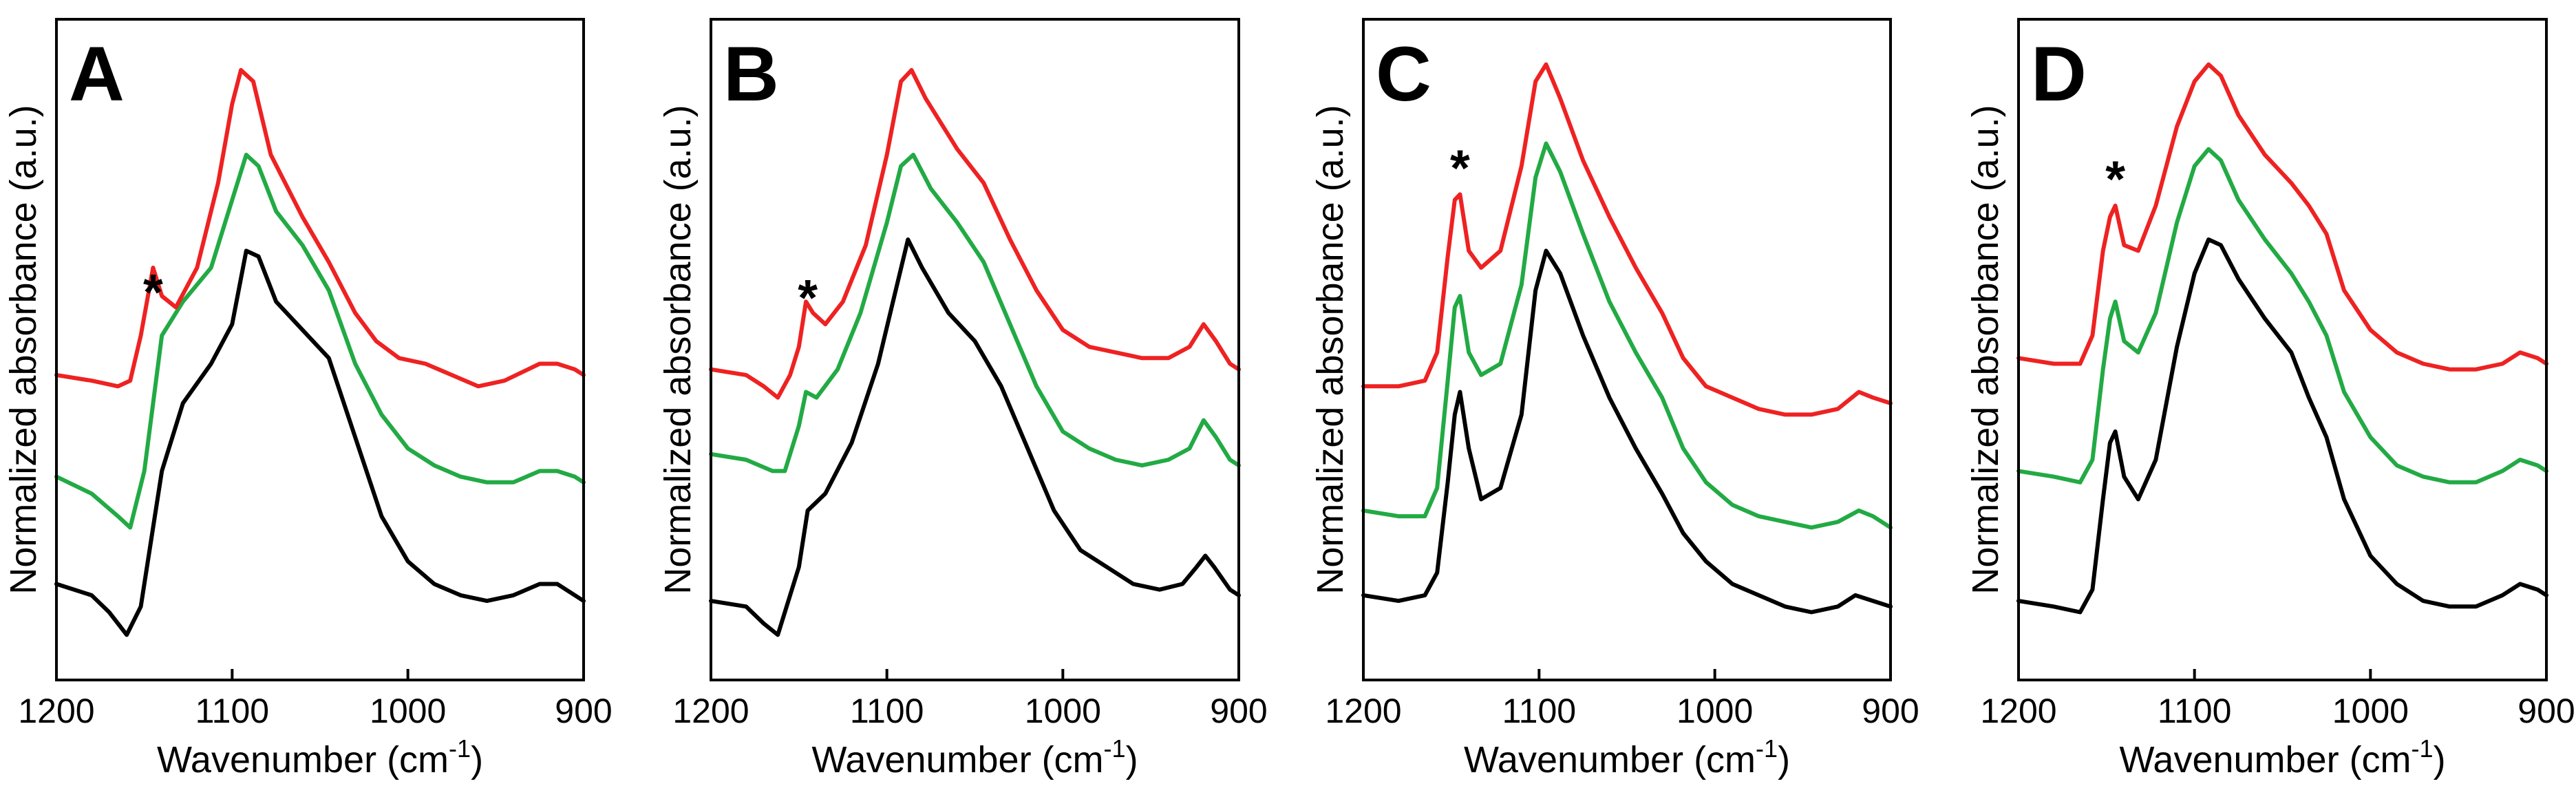 The width and height of the screenshot is (2576, 808). I want to click on panel-letter: B, so click(751, 74).